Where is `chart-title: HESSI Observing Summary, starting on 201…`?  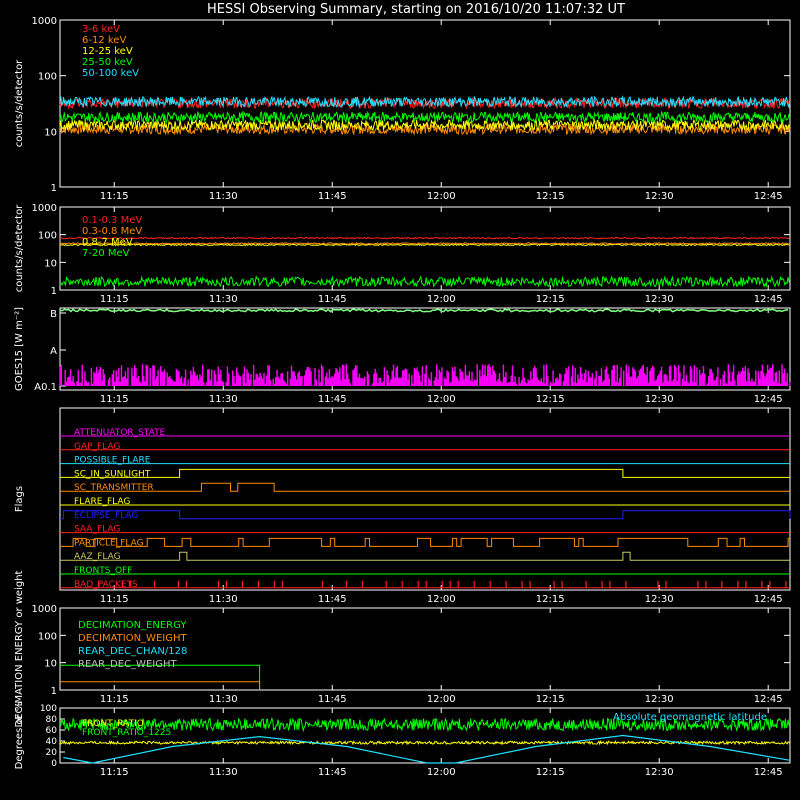
chart-title: HESSI Observing Summary, starting on 201… is located at coordinates (416, 9).